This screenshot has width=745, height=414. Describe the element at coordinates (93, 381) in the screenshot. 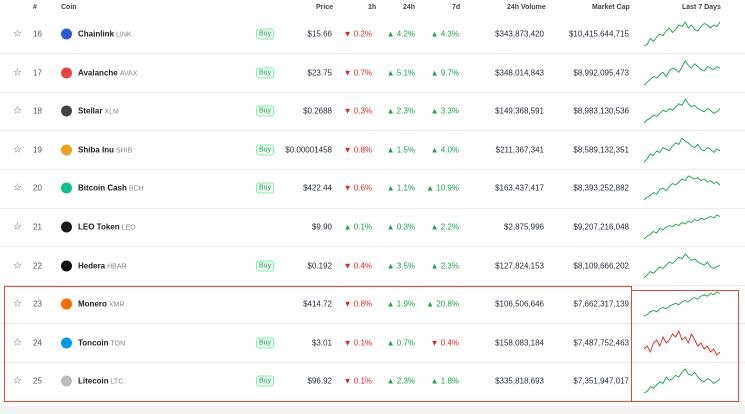

I see `coin-name: Litecoin` at that location.